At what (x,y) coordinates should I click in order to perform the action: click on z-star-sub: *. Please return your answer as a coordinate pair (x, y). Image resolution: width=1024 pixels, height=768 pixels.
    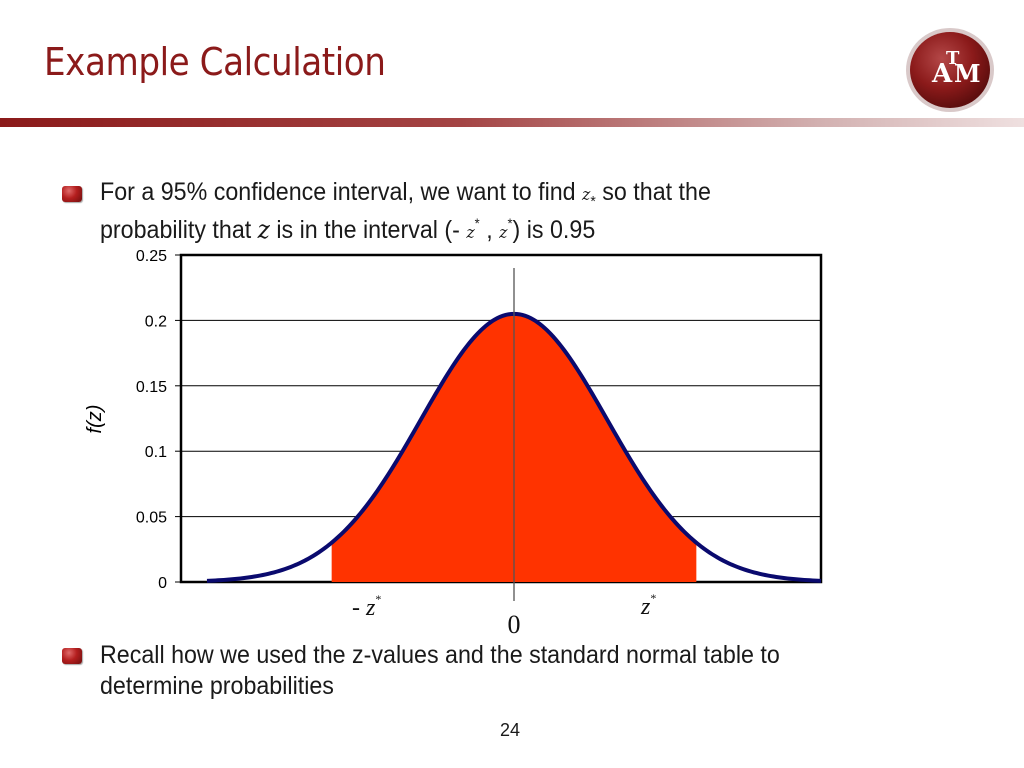
    Looking at the image, I should click on (593, 201).